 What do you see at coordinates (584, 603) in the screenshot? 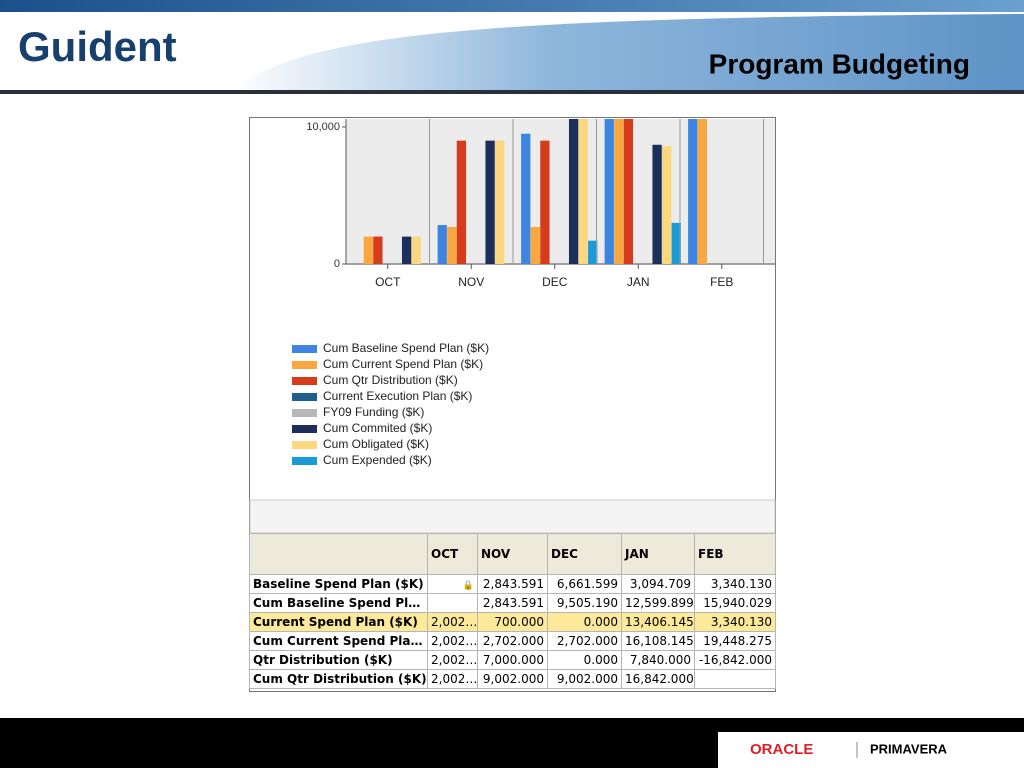
I see `cell: 9,505.190` at bounding box center [584, 603].